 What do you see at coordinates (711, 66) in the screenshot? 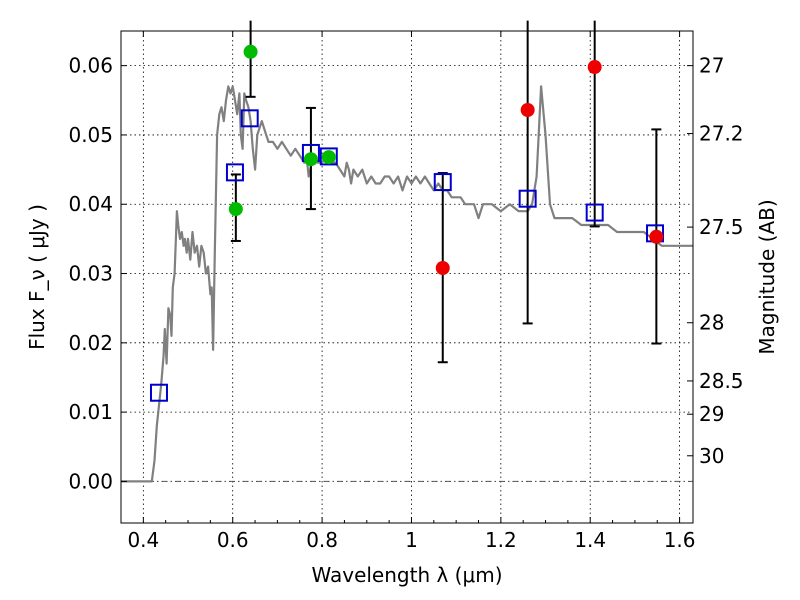
I see `y2-tick-label: 27` at bounding box center [711, 66].